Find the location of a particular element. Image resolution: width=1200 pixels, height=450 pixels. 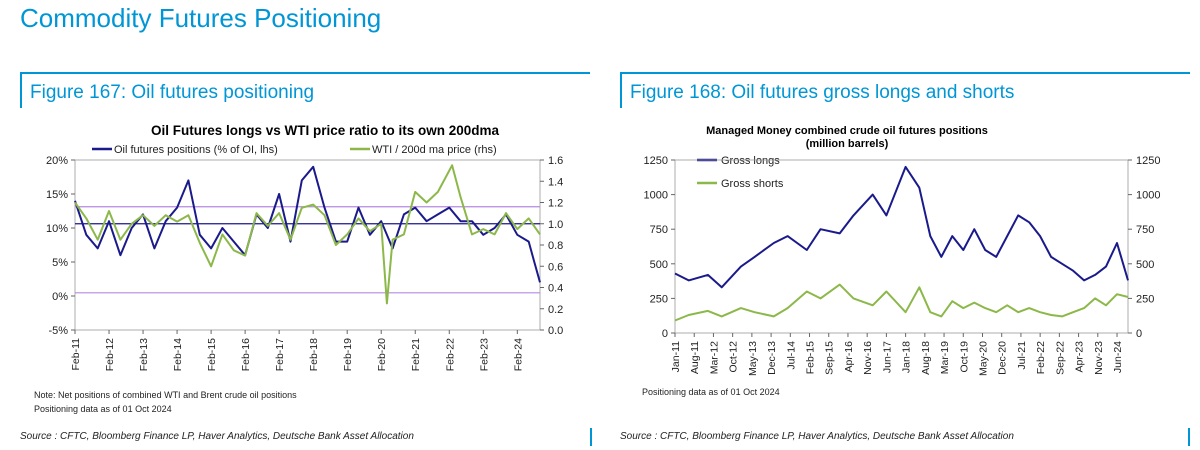

chart2-xtick-label: Jun-17 is located at coordinates (887, 357).